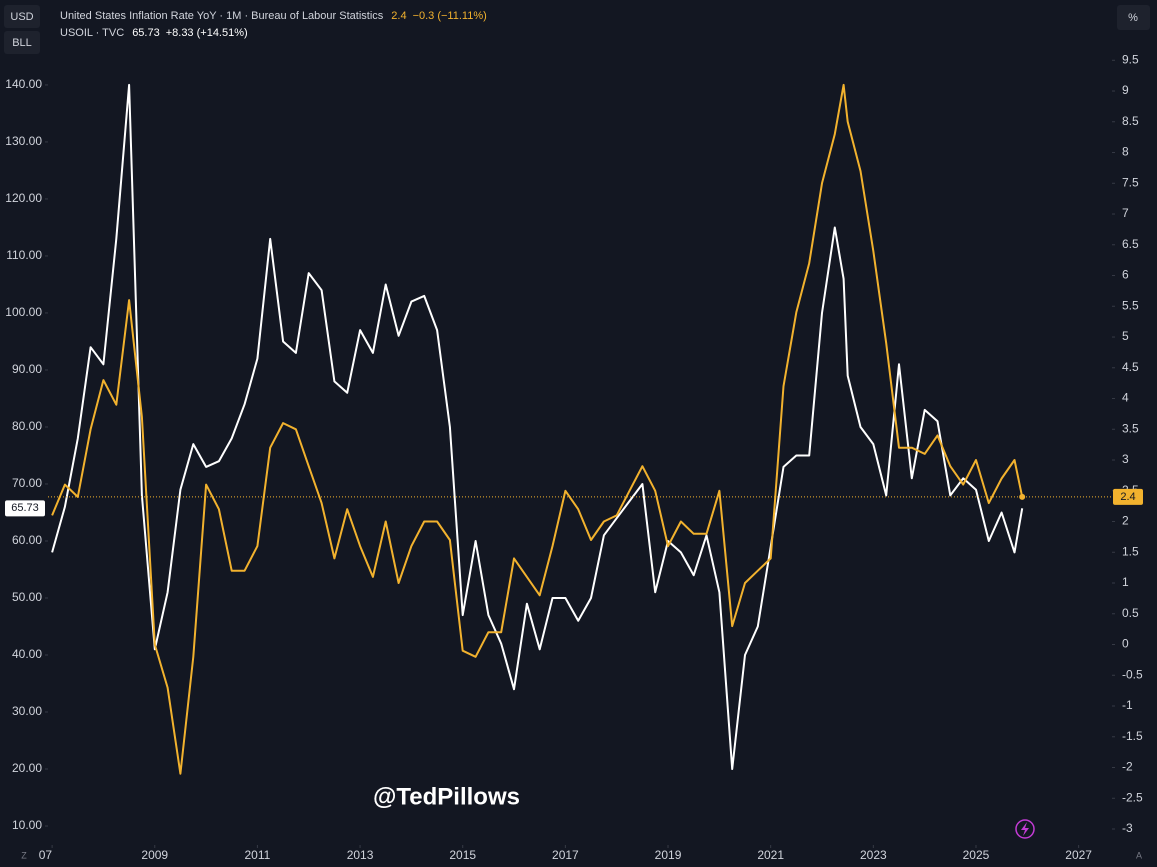 The height and width of the screenshot is (867, 1157). Describe the element at coordinates (565, 855) in the screenshot. I see `x-tick-label: 2017` at that location.